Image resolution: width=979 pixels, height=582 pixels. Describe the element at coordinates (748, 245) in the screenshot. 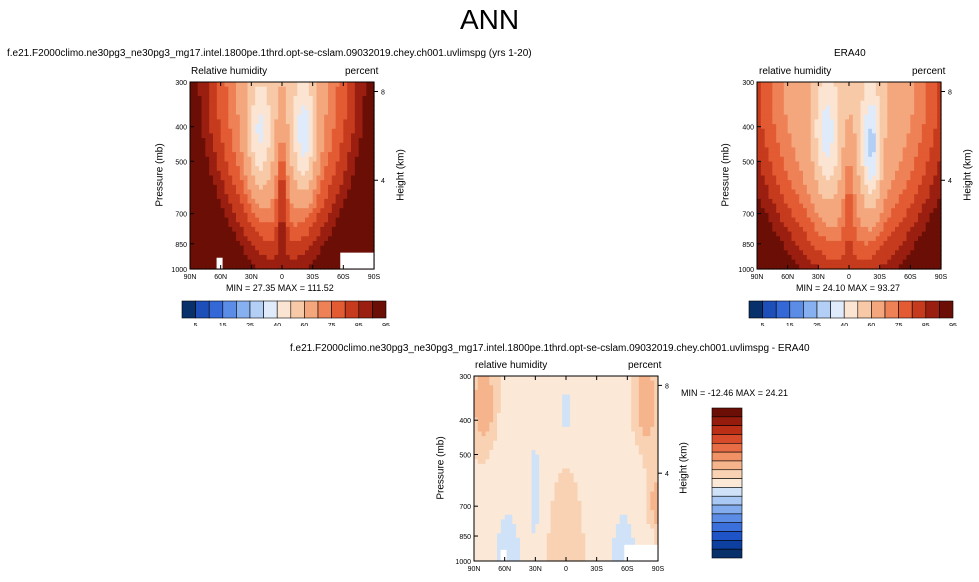

I see `y-tick-label: 850` at that location.